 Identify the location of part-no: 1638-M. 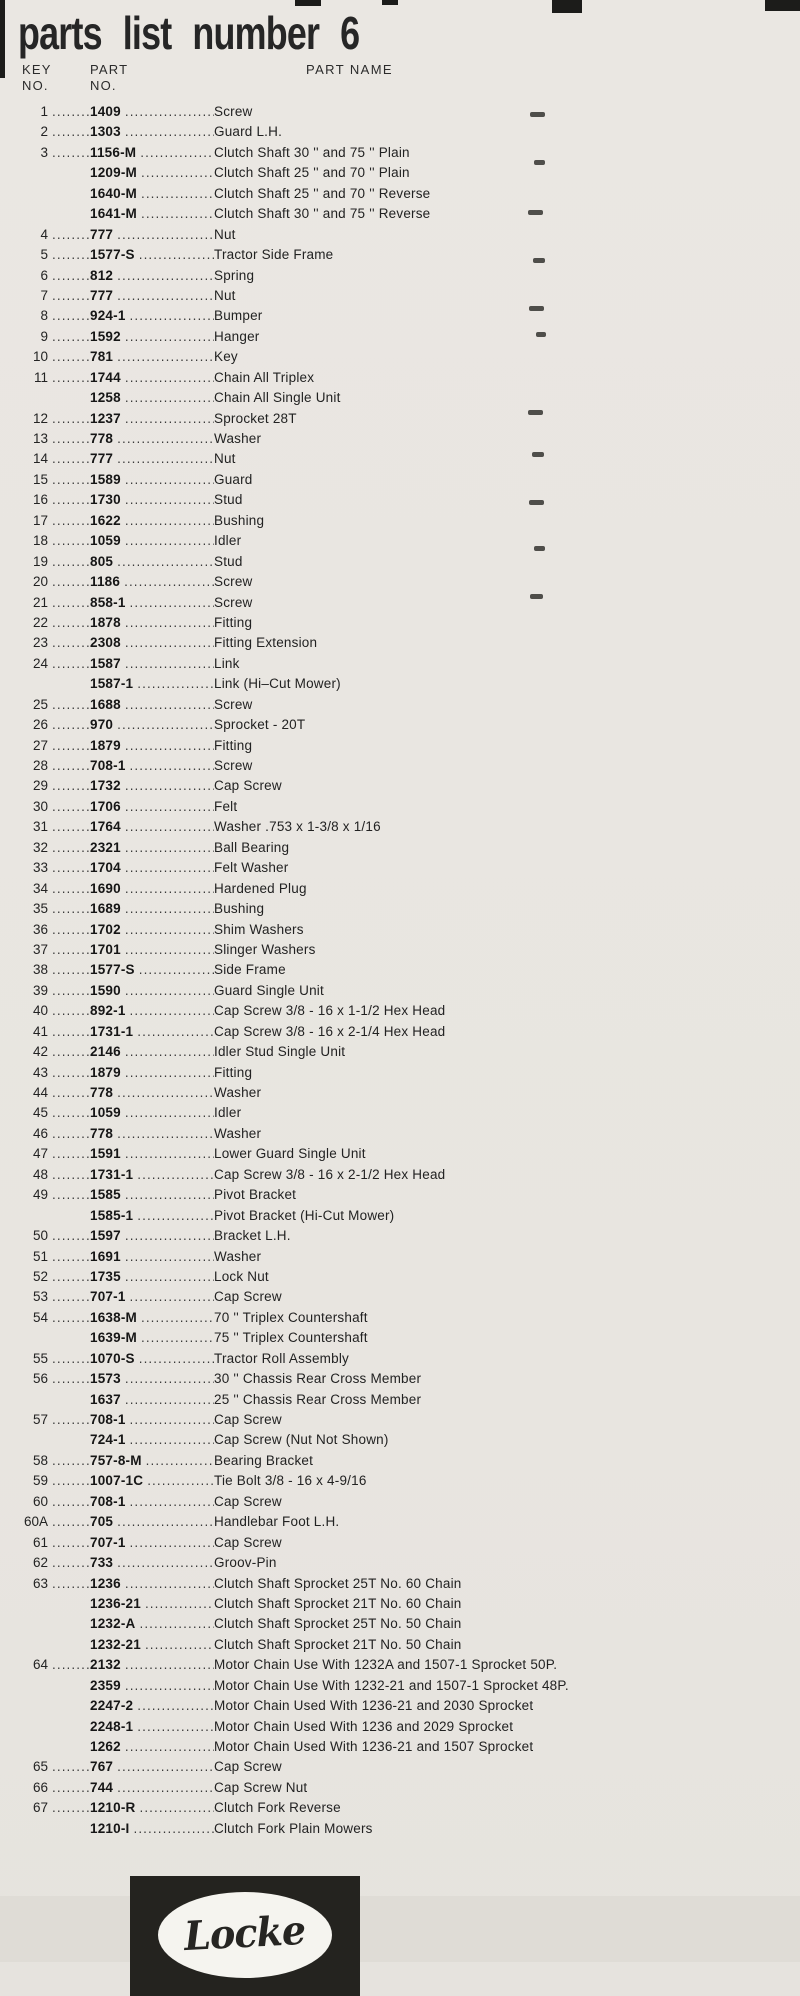
(113, 1317).